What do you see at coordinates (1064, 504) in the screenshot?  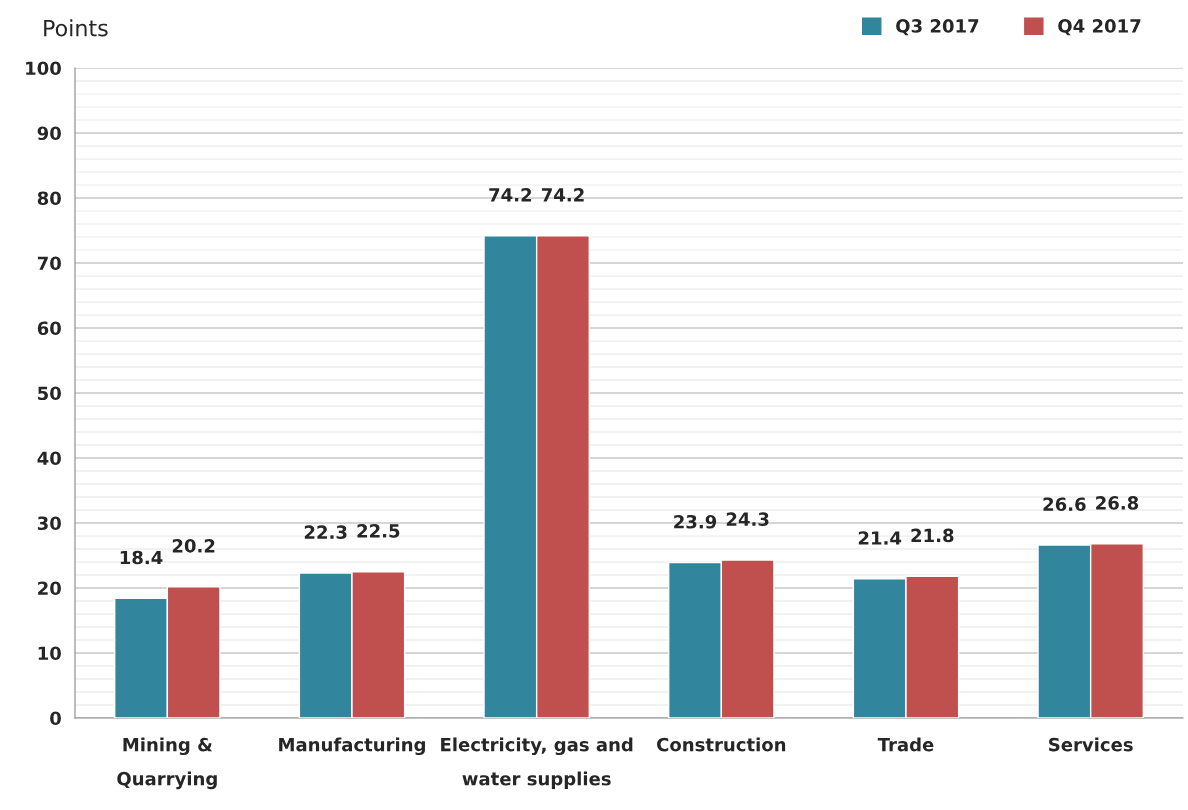 I see `data-label: 26.6` at bounding box center [1064, 504].